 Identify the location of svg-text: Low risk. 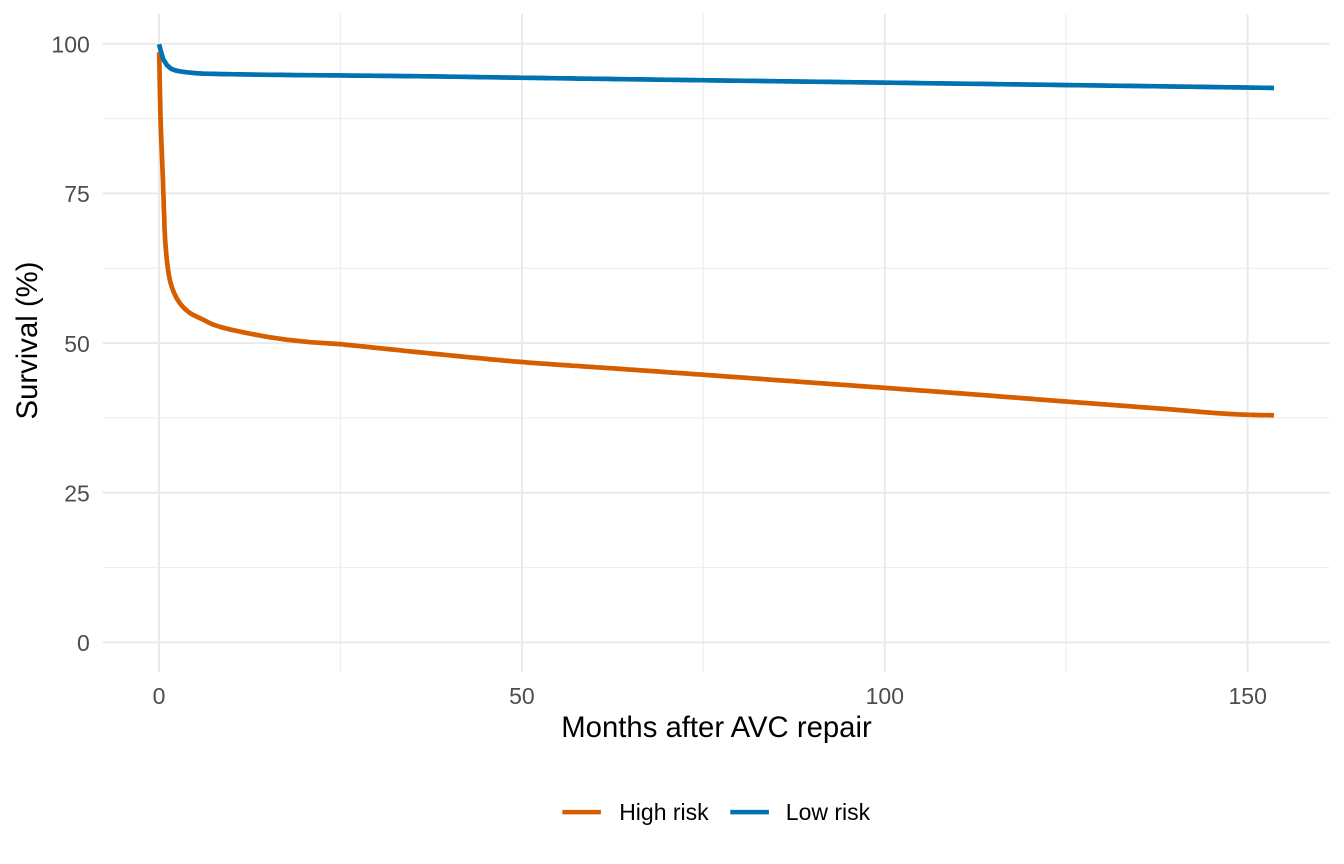
(828, 812).